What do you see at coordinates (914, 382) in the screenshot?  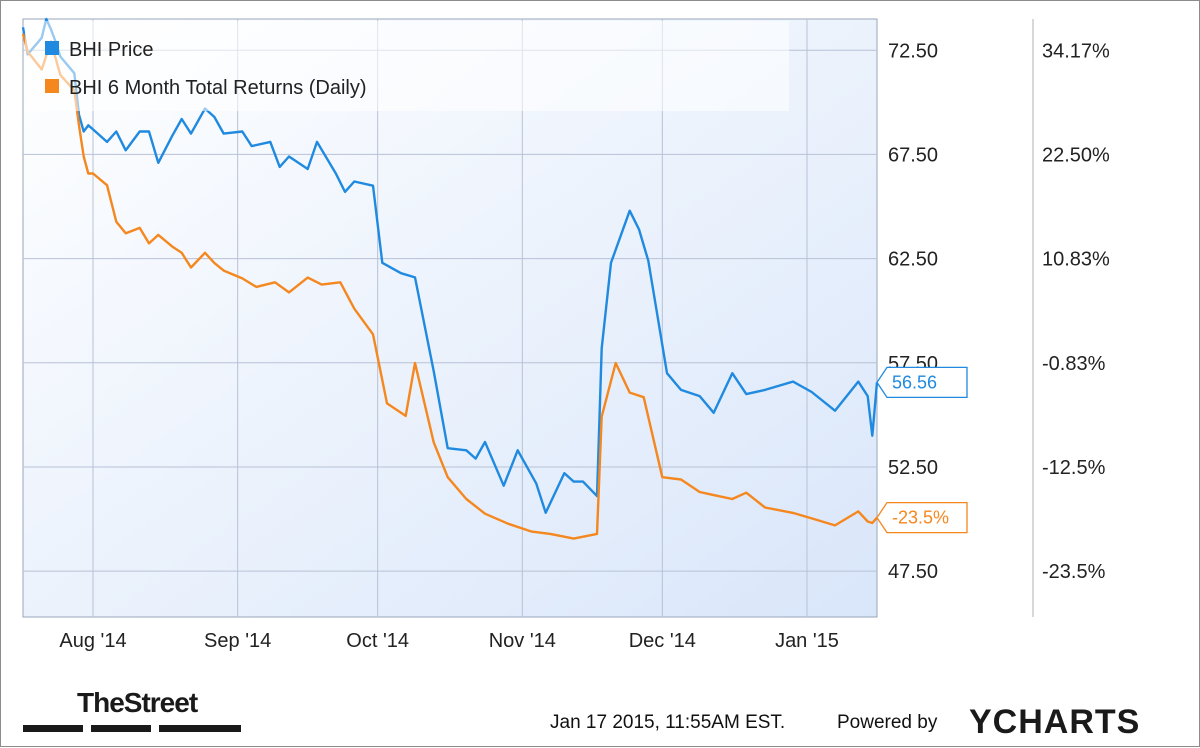 I see `price-flag-label: 56.56` at bounding box center [914, 382].